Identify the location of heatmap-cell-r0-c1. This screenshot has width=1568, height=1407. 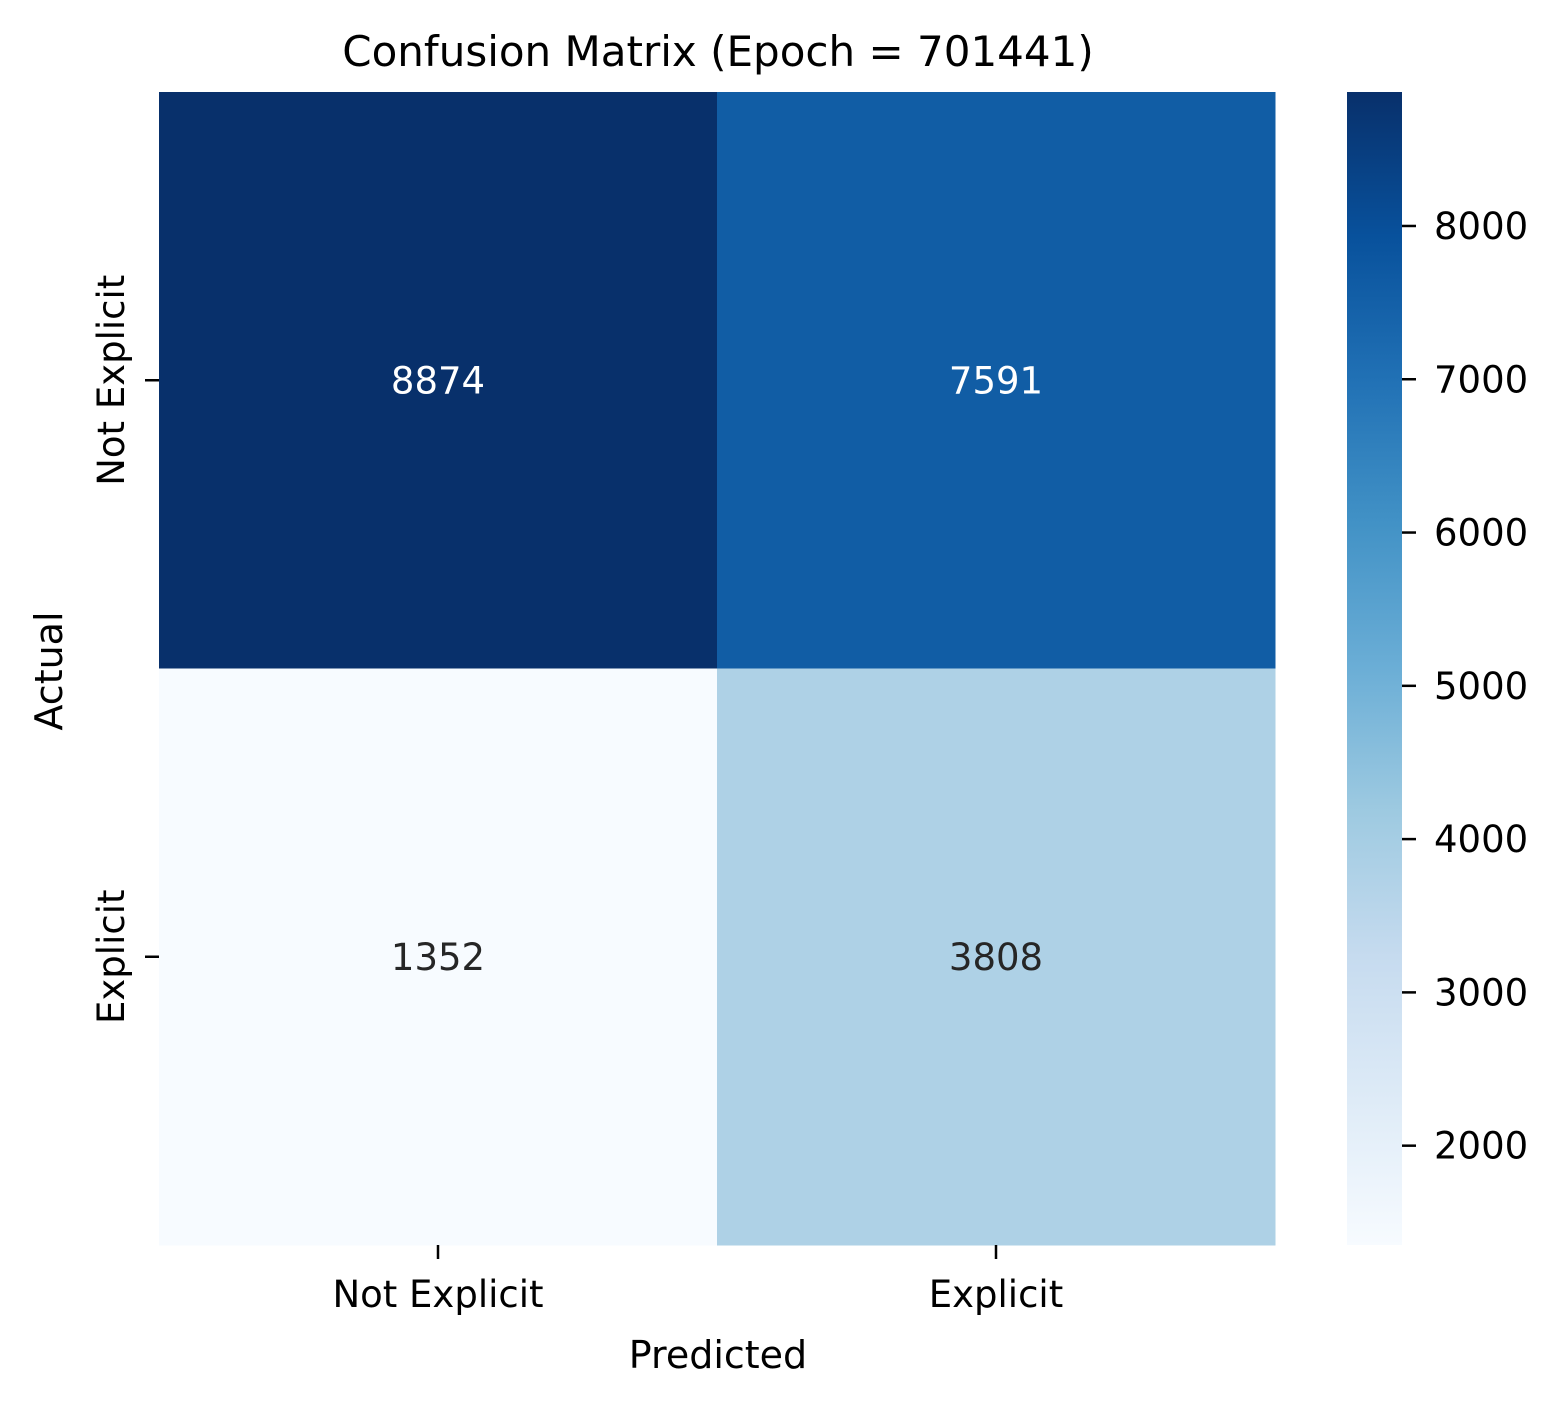
(996, 380).